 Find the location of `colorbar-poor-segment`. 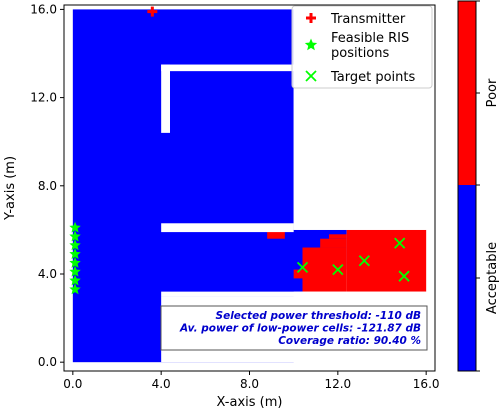

colorbar-poor-segment is located at coordinates (467, 93).